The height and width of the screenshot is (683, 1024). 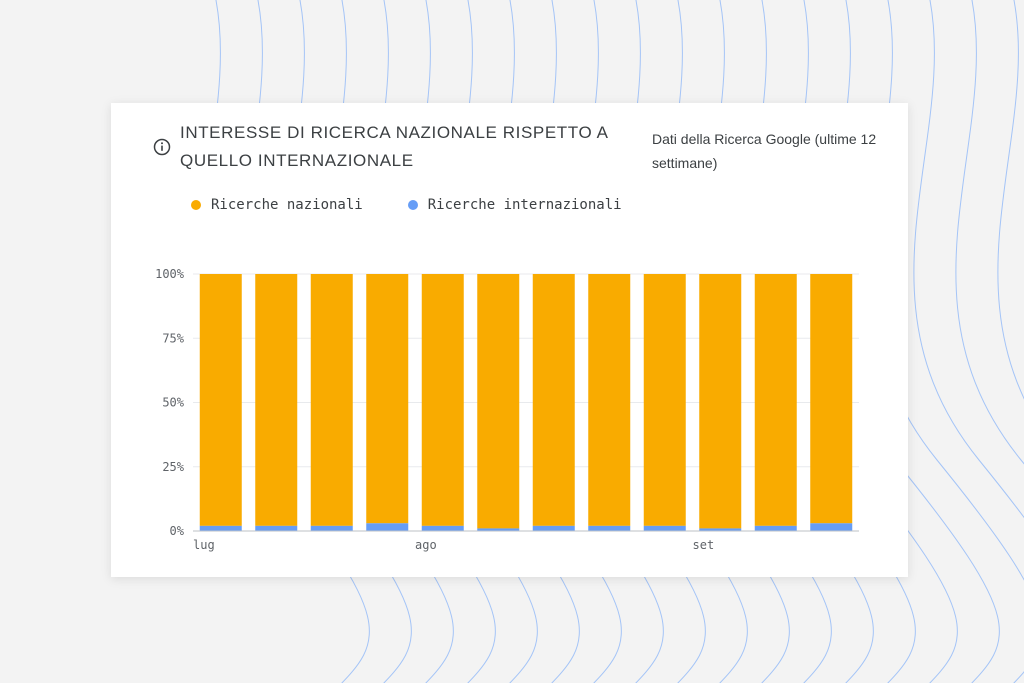 I want to click on x-tick-label: set, so click(x=704, y=545).